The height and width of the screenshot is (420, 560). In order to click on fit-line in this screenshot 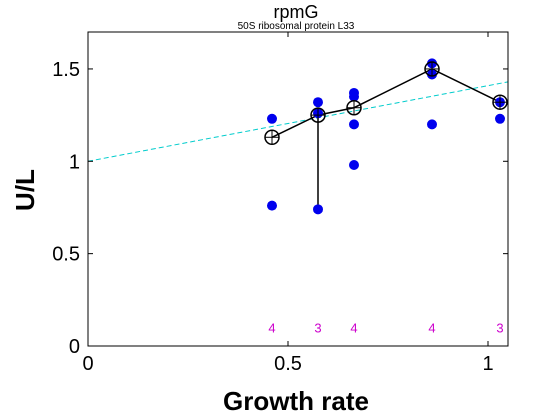, I will do `click(298, 121)`.